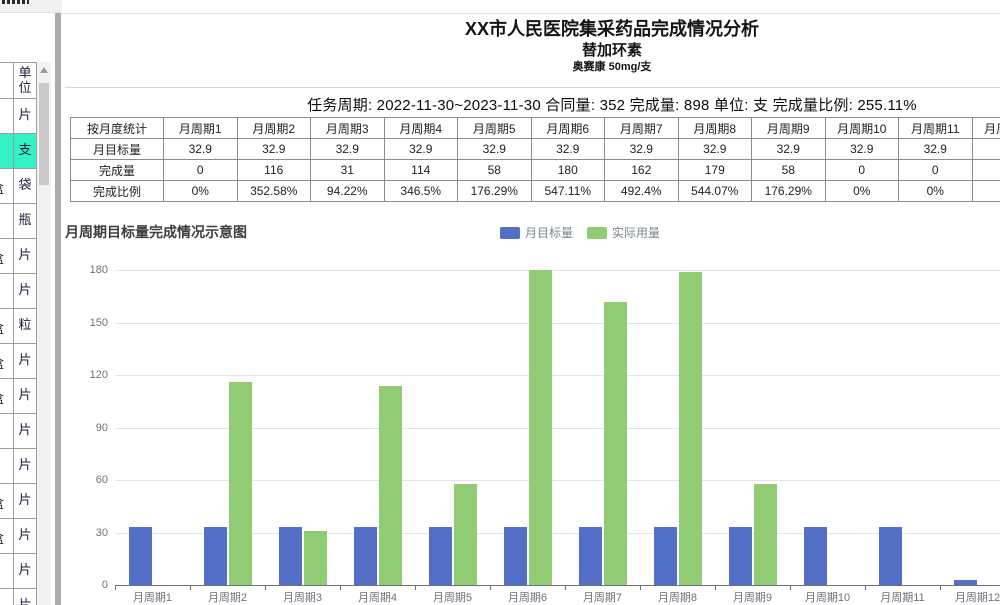  Describe the element at coordinates (200, 170) in the screenshot. I see `stat-cell: 0` at that location.